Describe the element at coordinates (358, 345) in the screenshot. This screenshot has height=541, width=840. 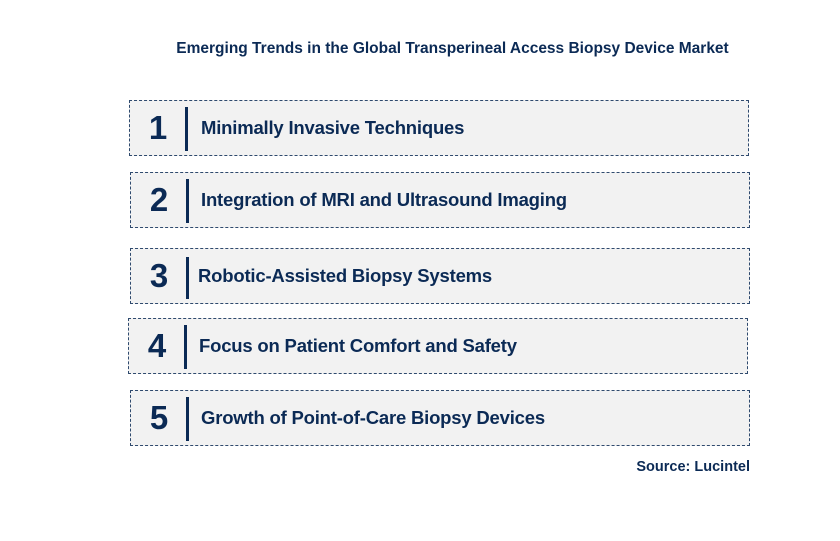
I see `trend-label: Focus on Patient Comfort and Safety` at that location.